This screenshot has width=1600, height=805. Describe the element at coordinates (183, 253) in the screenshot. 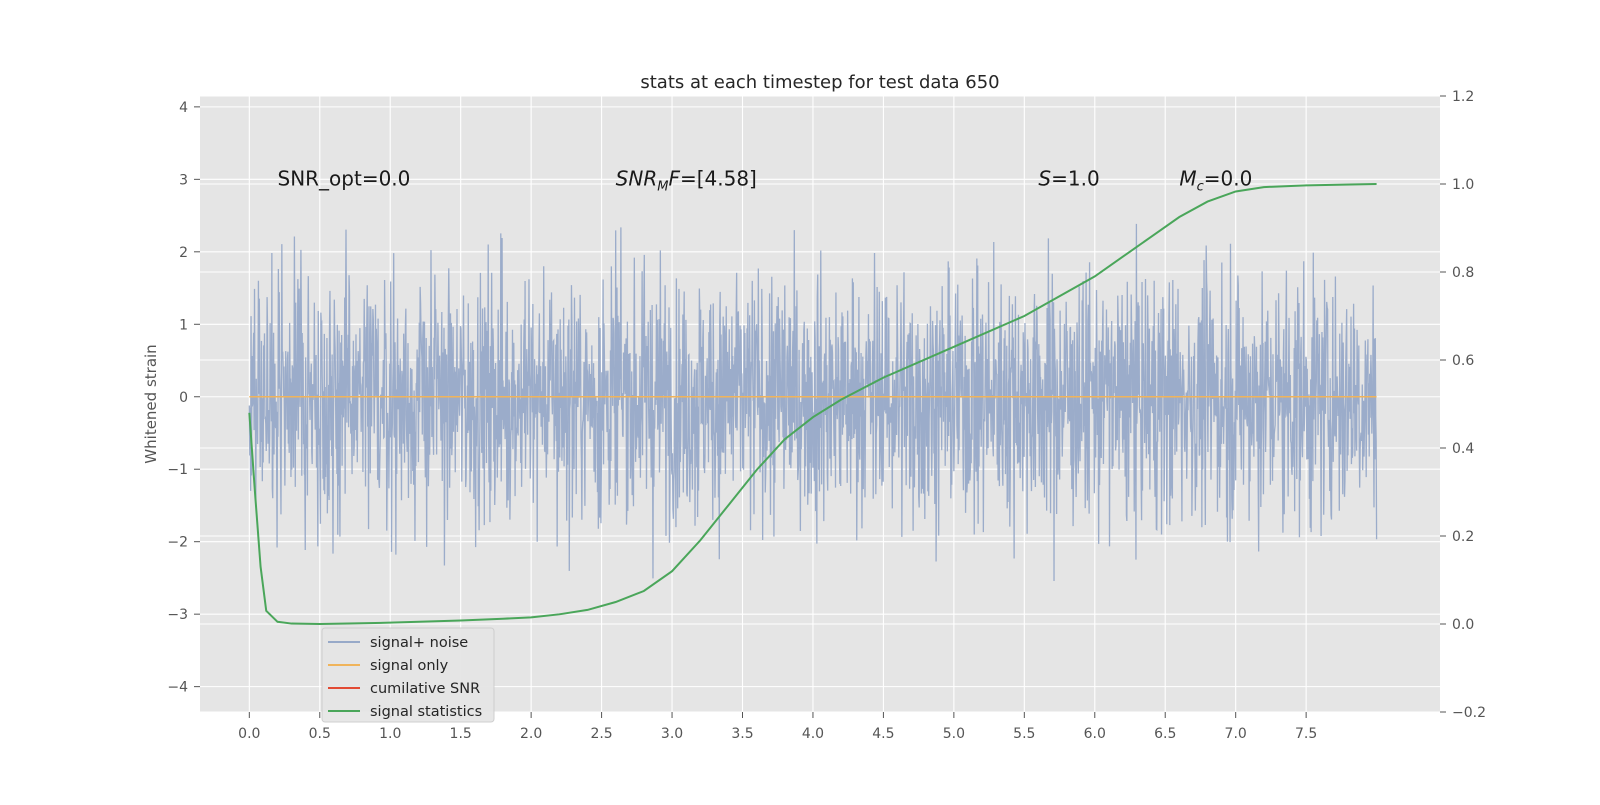

I see `y-tick-label: 2` at that location.